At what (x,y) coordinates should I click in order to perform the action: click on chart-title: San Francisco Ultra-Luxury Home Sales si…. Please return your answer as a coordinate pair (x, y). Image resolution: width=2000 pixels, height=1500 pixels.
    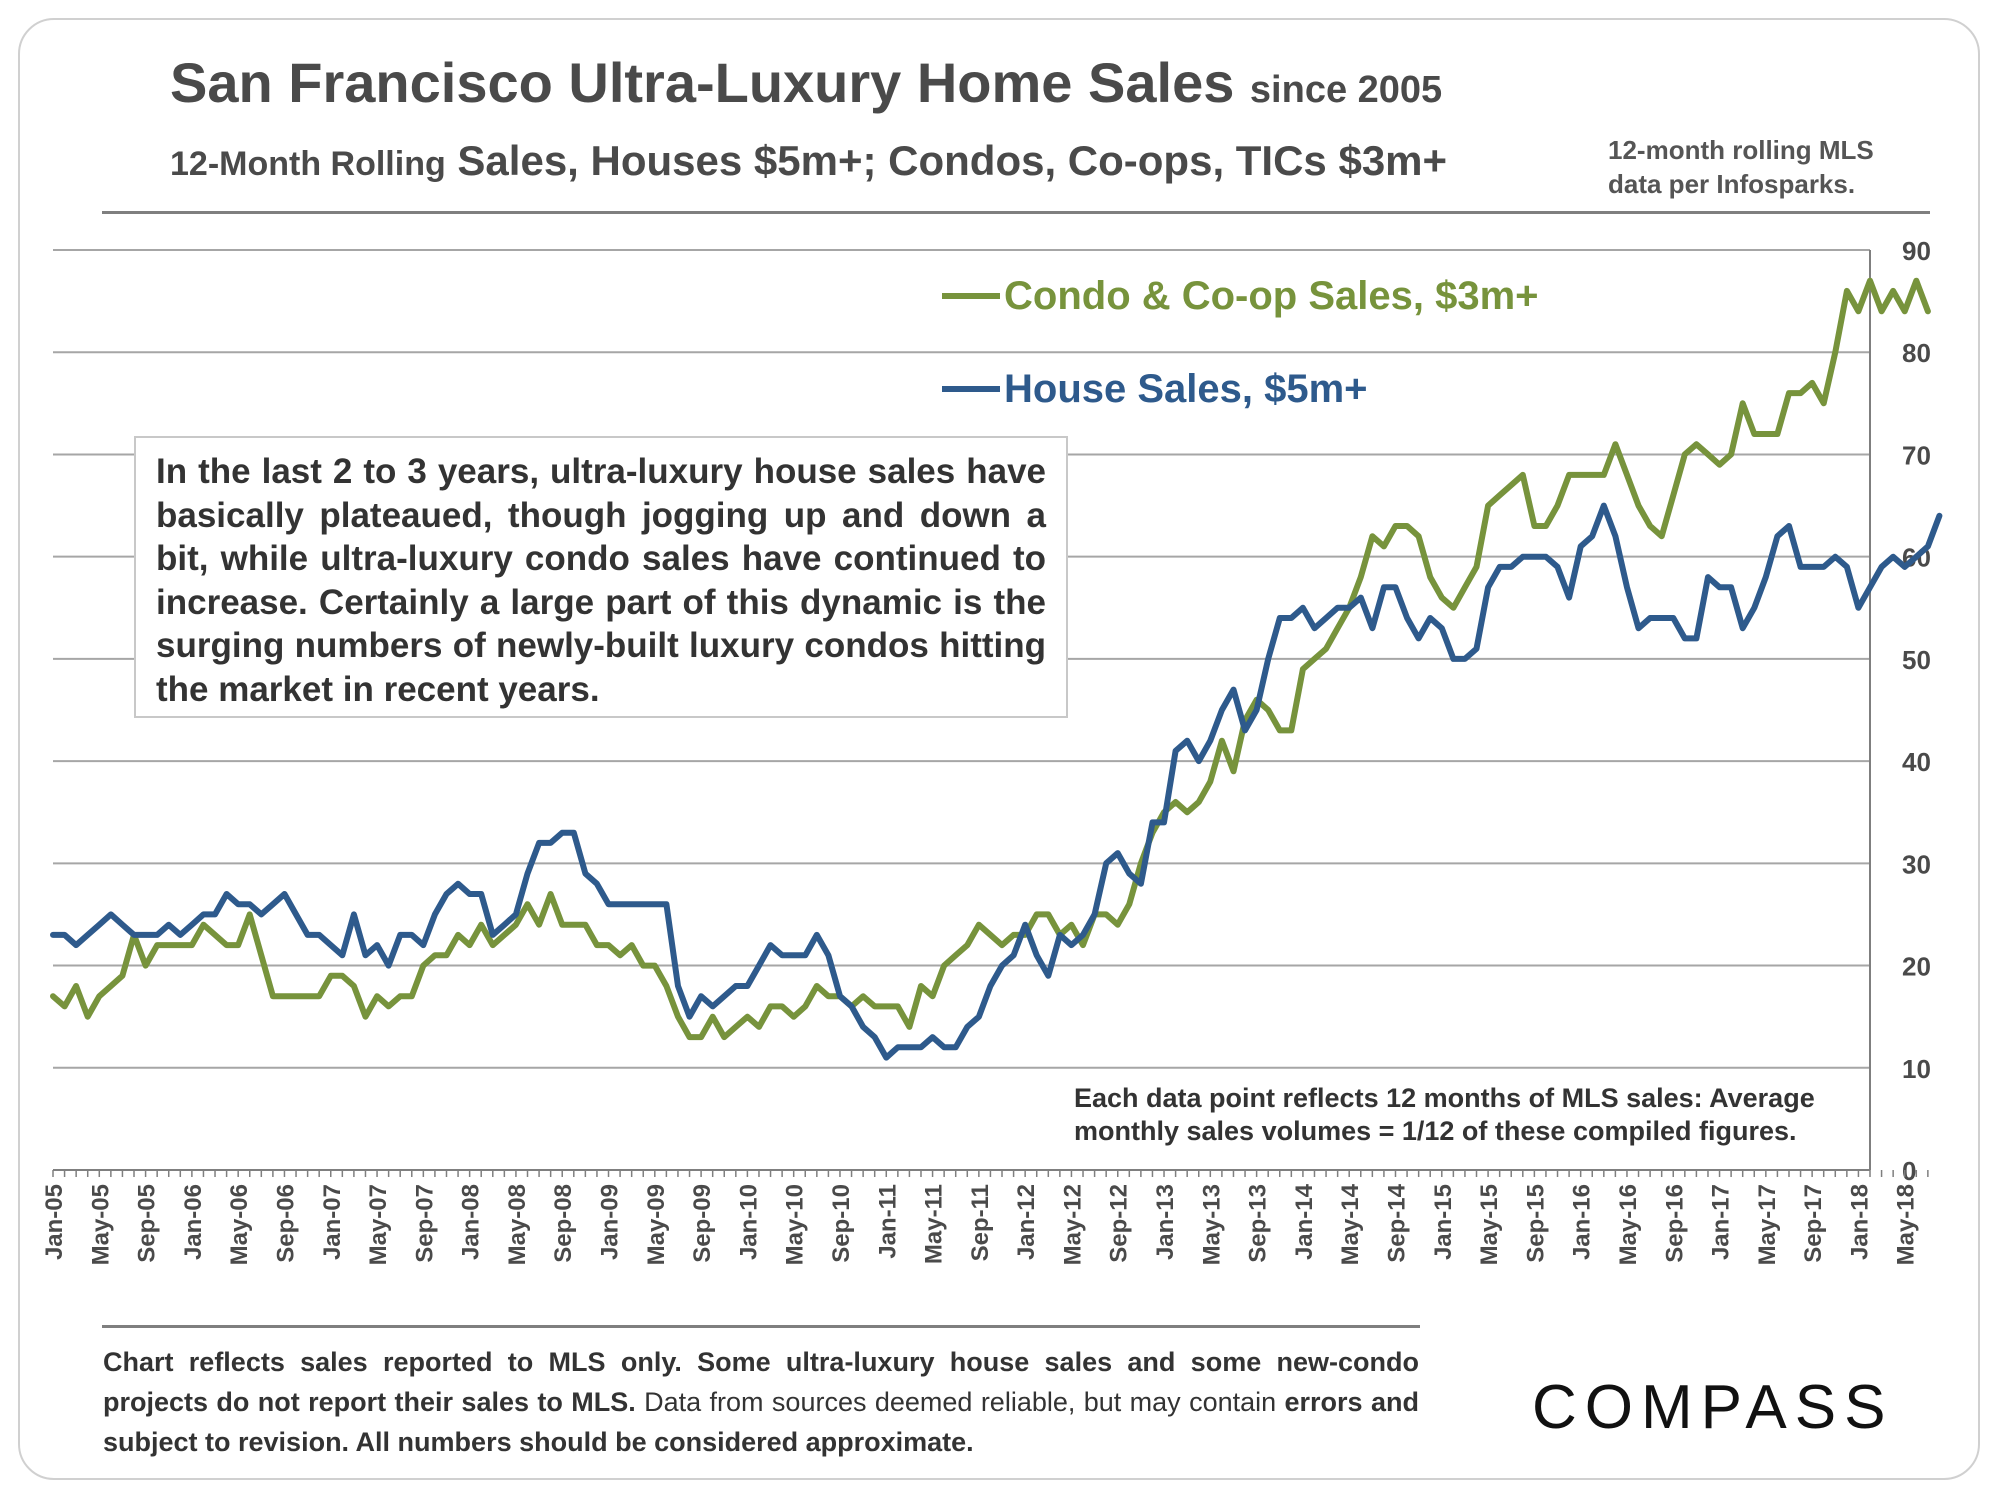
    Looking at the image, I should click on (806, 82).